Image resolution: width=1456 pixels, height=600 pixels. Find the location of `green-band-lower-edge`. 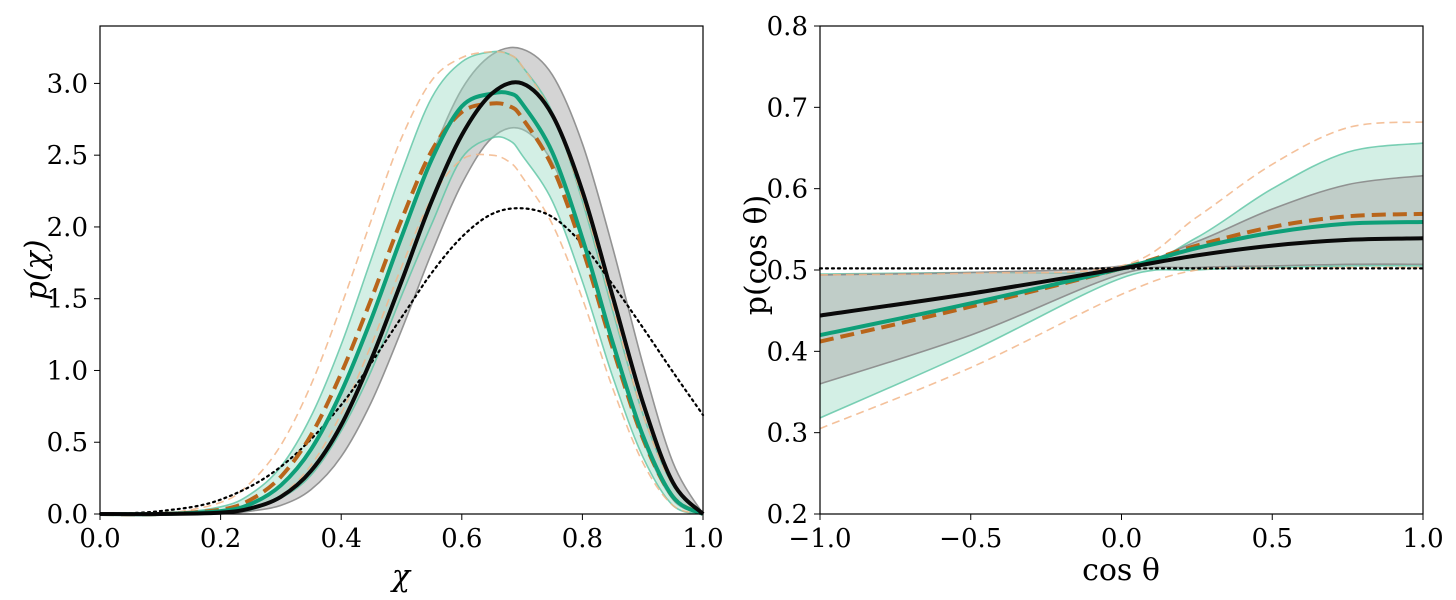

green-band-lower-edge is located at coordinates (1121, 342).